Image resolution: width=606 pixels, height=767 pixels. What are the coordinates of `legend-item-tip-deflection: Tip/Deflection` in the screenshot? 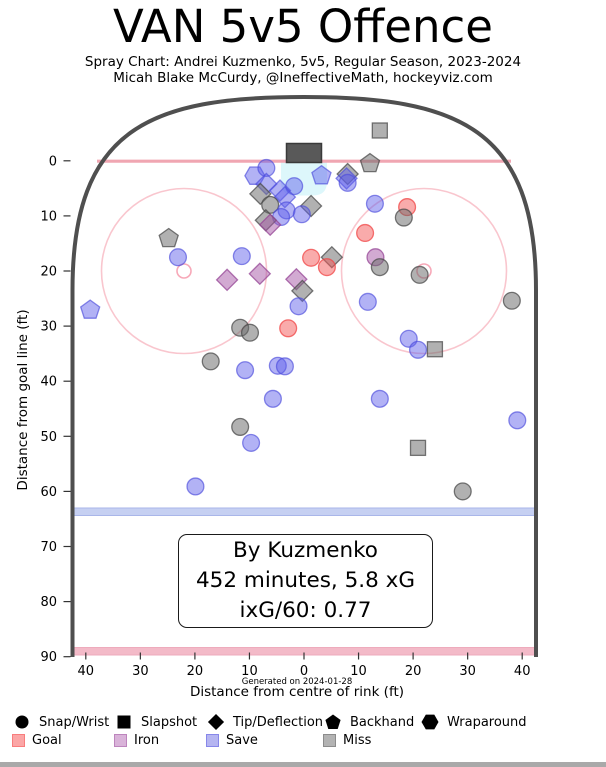 It's located at (264, 722).